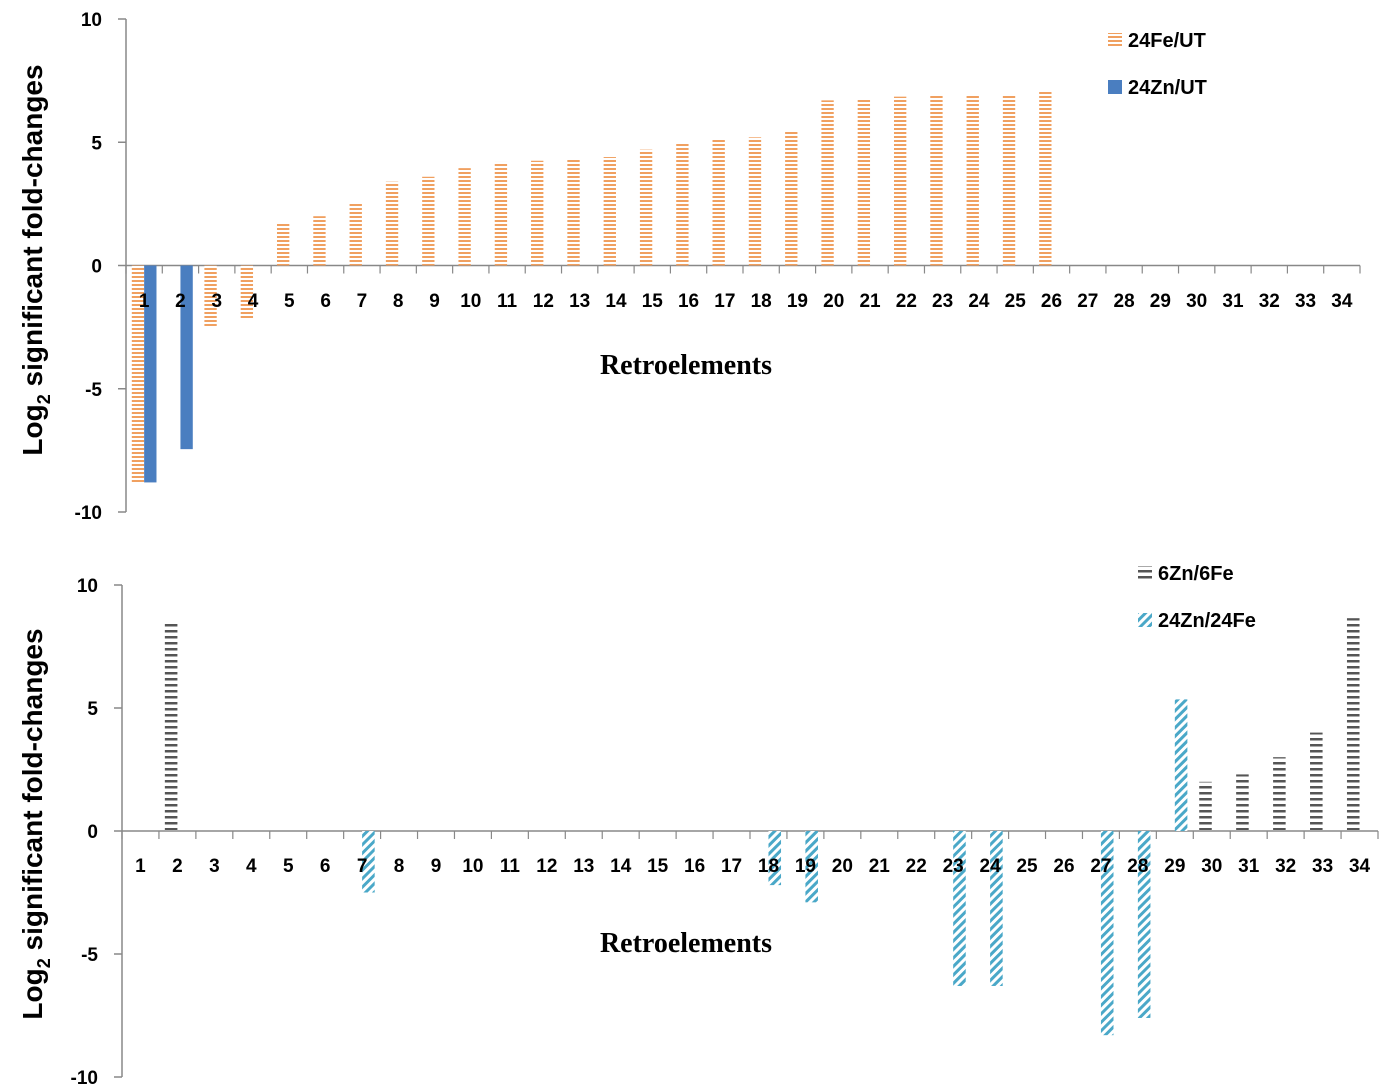 The width and height of the screenshot is (1383, 1087). Describe the element at coordinates (1016, 301) in the screenshot. I see `x-tick-label: 25` at that location.